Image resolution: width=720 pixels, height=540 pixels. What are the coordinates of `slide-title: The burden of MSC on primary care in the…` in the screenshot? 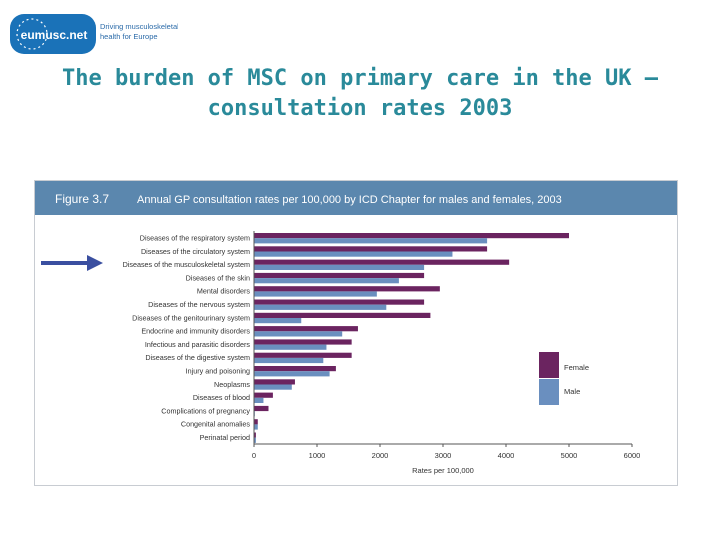 It's located at (360, 94).